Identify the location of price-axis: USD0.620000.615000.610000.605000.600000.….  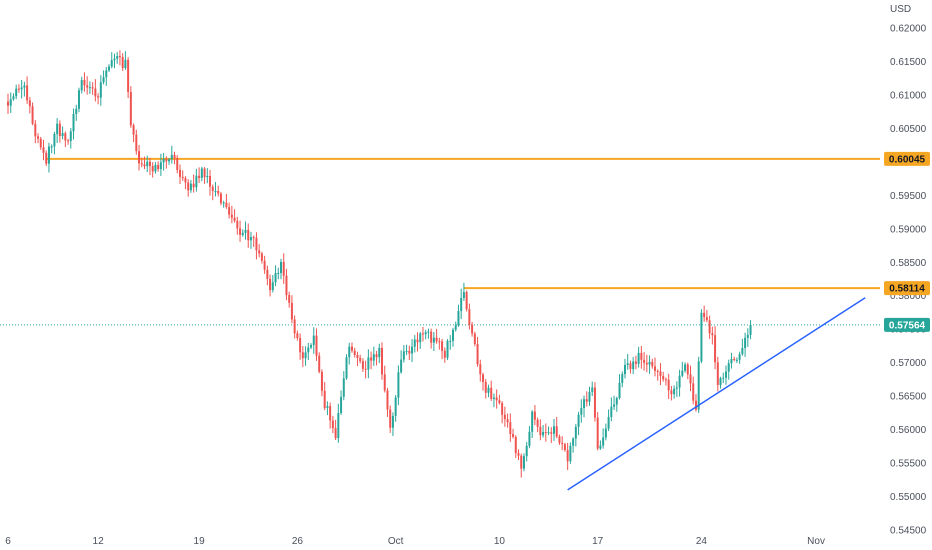
(908, 270).